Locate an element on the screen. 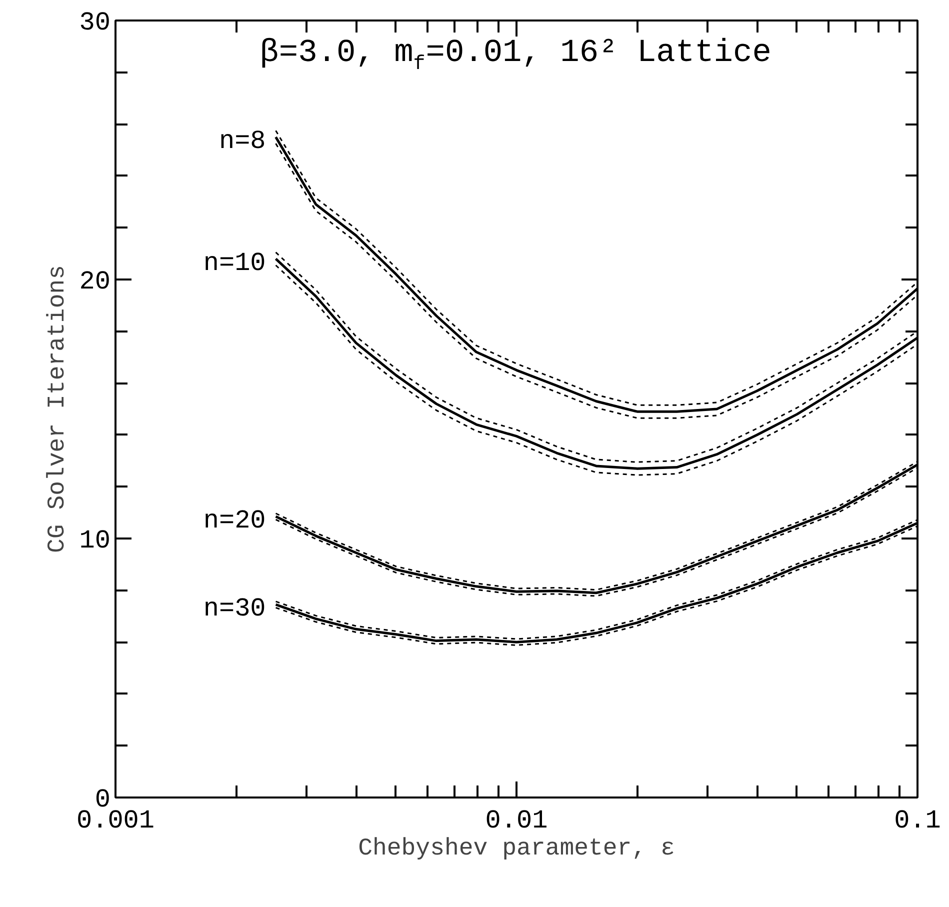 The image size is (949, 907). y-axis-title: CG Solver Iterations is located at coordinates (58, 409).